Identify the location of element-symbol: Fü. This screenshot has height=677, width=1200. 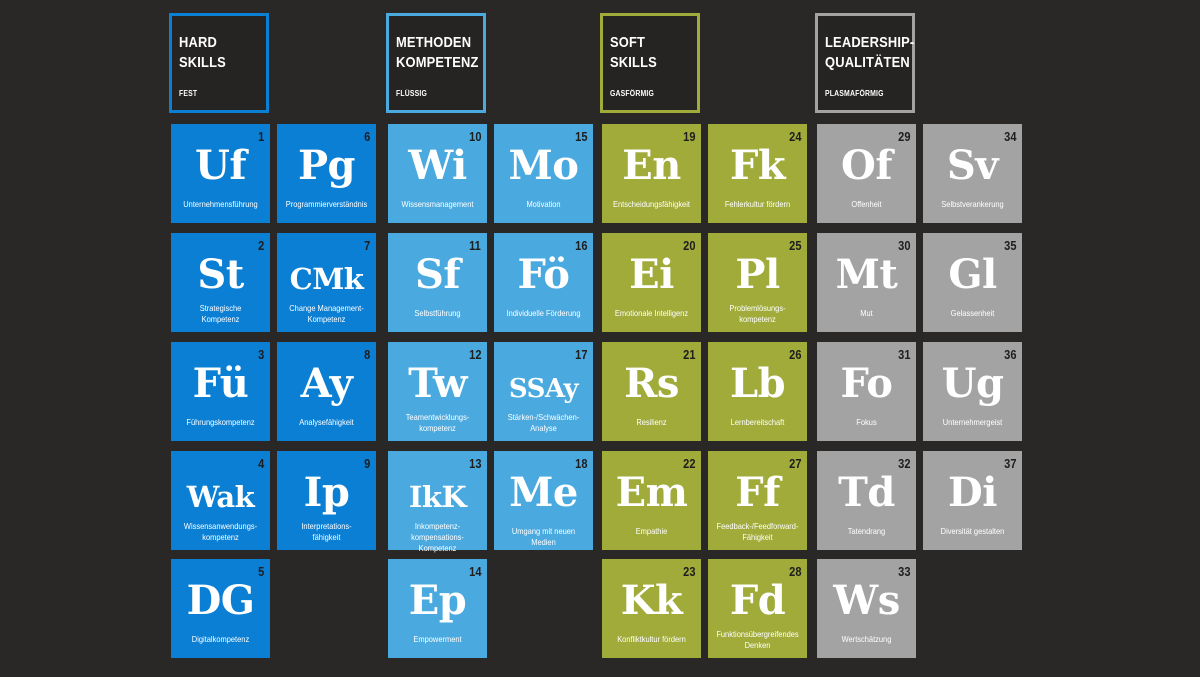
(220, 383).